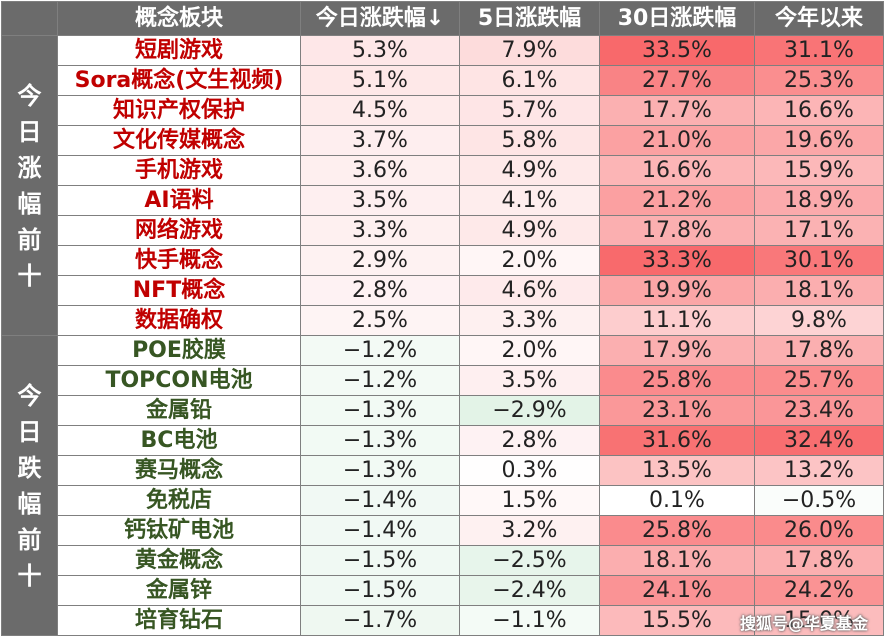 The width and height of the screenshot is (886, 642). I want to click on sector-name: 赛马概念, so click(179, 470).